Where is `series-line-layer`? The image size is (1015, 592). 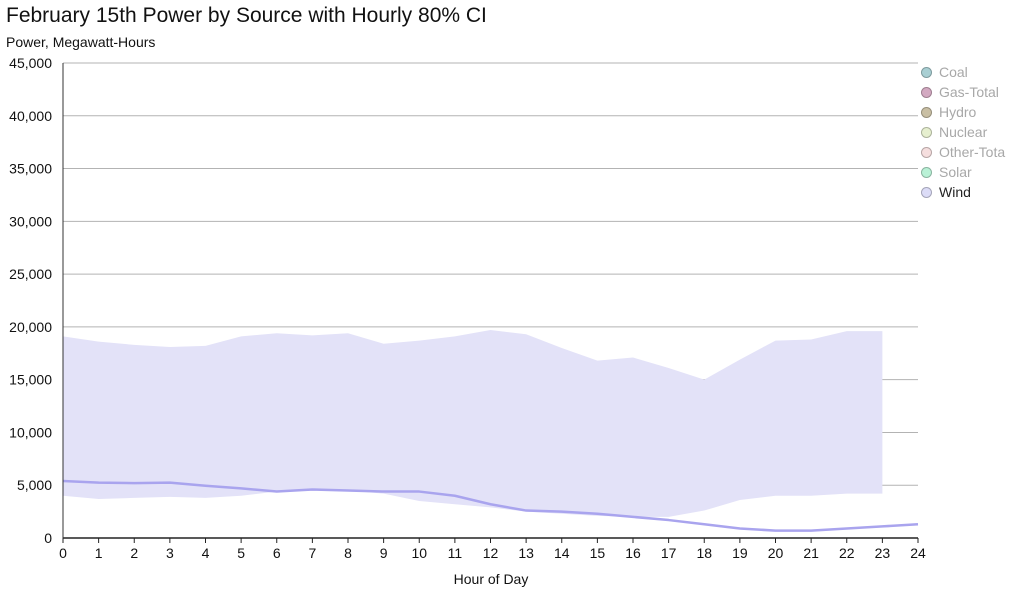
series-line-layer is located at coordinates (490, 505).